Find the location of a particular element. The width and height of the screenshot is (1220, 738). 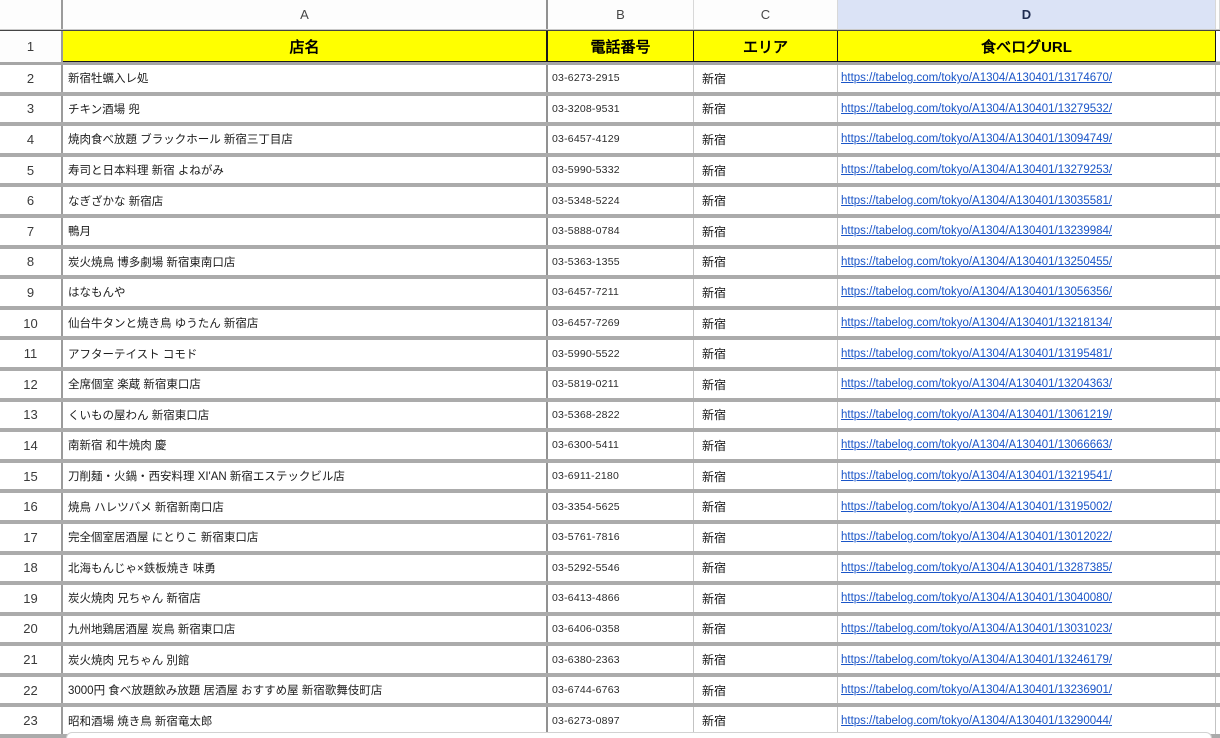

cell-phone-number: 03-3208-9531 is located at coordinates (621, 109).